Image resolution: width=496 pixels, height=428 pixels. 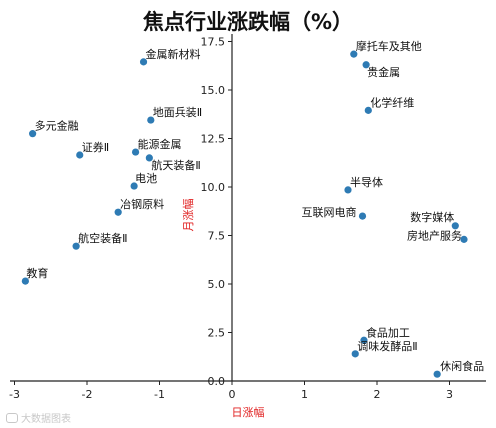 What do you see at coordinates (213, 42) in the screenshot?
I see `y-tick-label: 17.5` at bounding box center [213, 42].